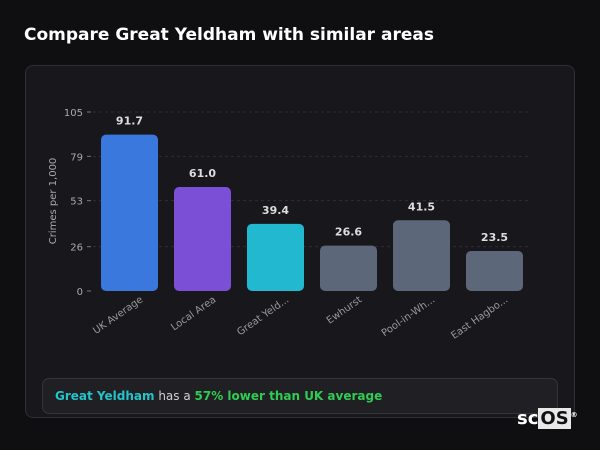 The width and height of the screenshot is (600, 450). Describe the element at coordinates (193, 313) in the screenshot. I see `x-tick-label: Local Area` at that location.